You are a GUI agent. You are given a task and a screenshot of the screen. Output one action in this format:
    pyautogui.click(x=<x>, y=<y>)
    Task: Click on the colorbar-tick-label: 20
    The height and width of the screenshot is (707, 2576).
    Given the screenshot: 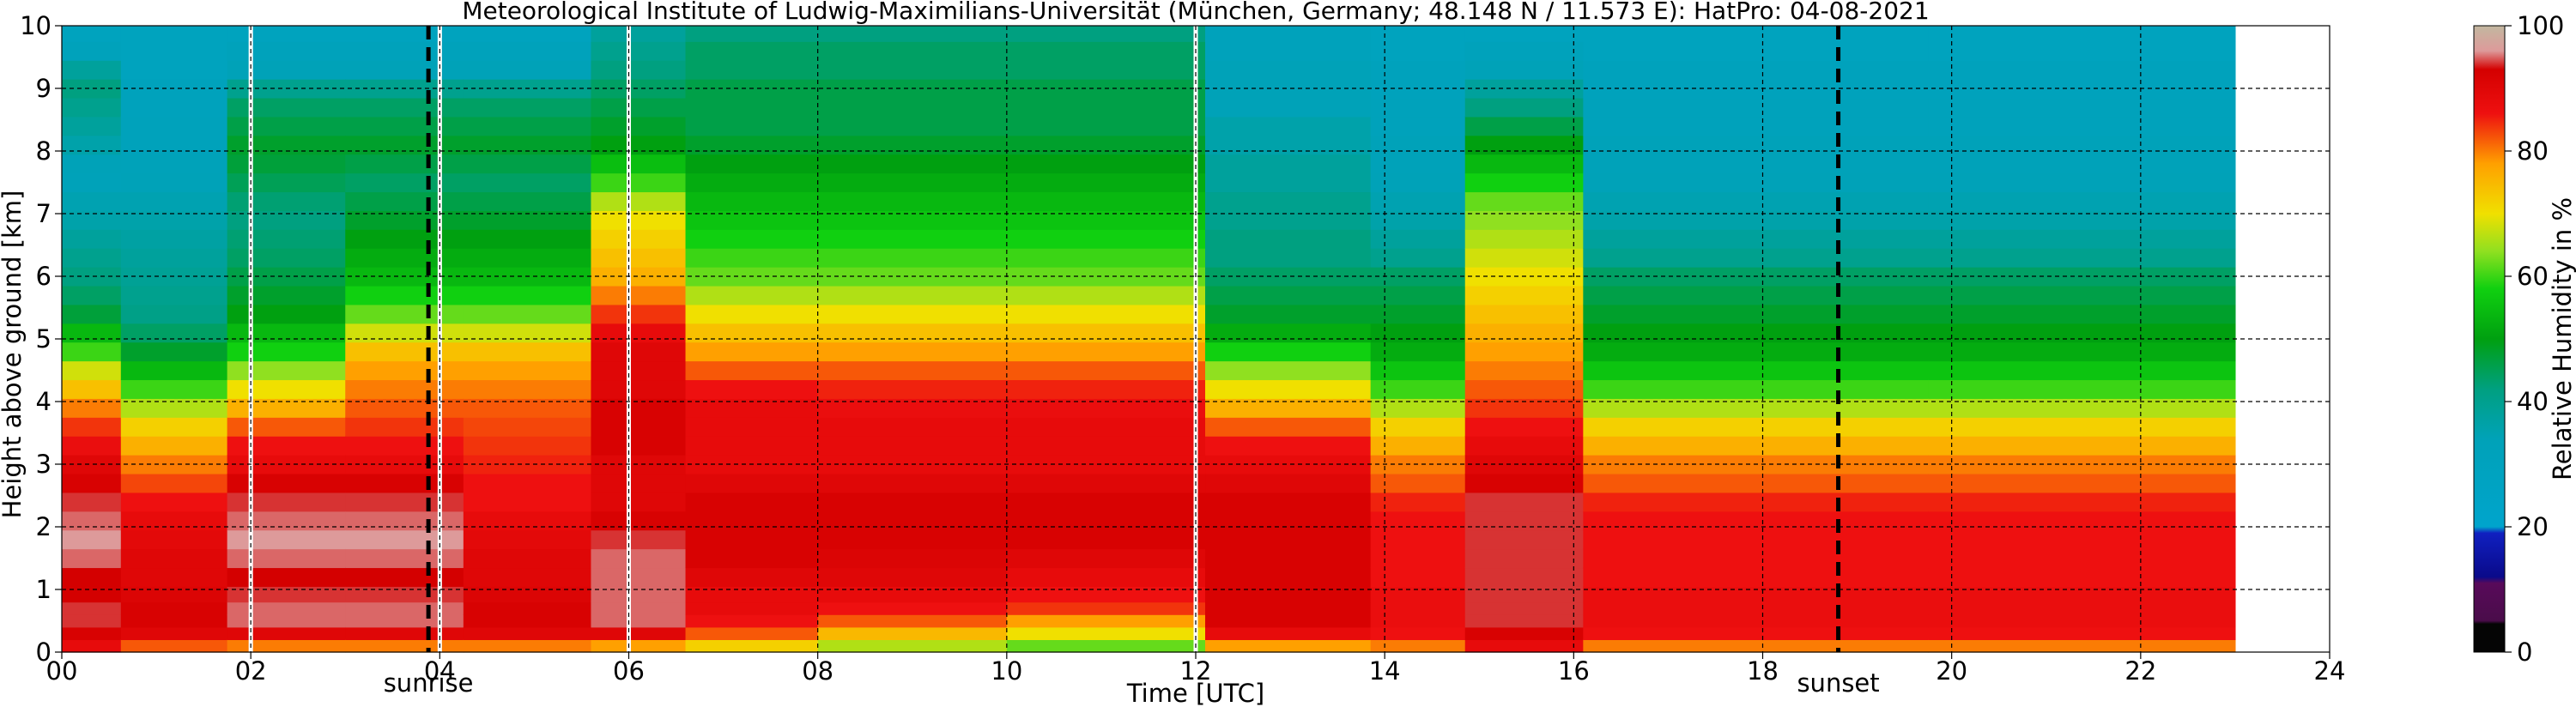 What is the action you would take?
    pyautogui.click(x=2533, y=526)
    